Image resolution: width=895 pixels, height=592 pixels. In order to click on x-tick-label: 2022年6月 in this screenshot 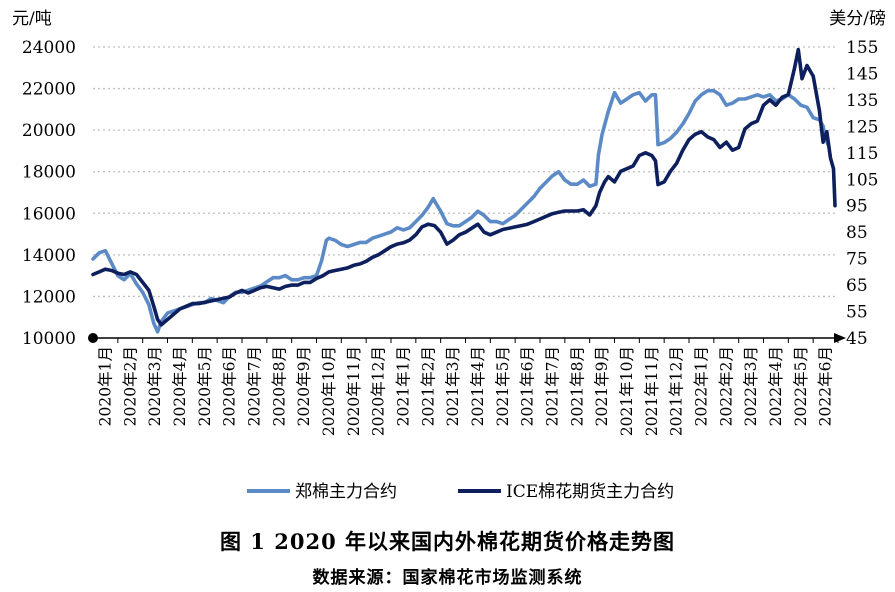, I will do `click(826, 386)`.